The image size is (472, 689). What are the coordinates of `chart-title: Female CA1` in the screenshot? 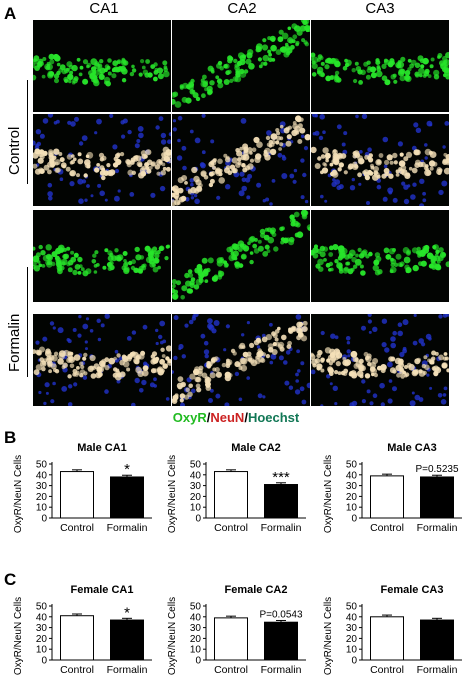 It's located at (102, 590).